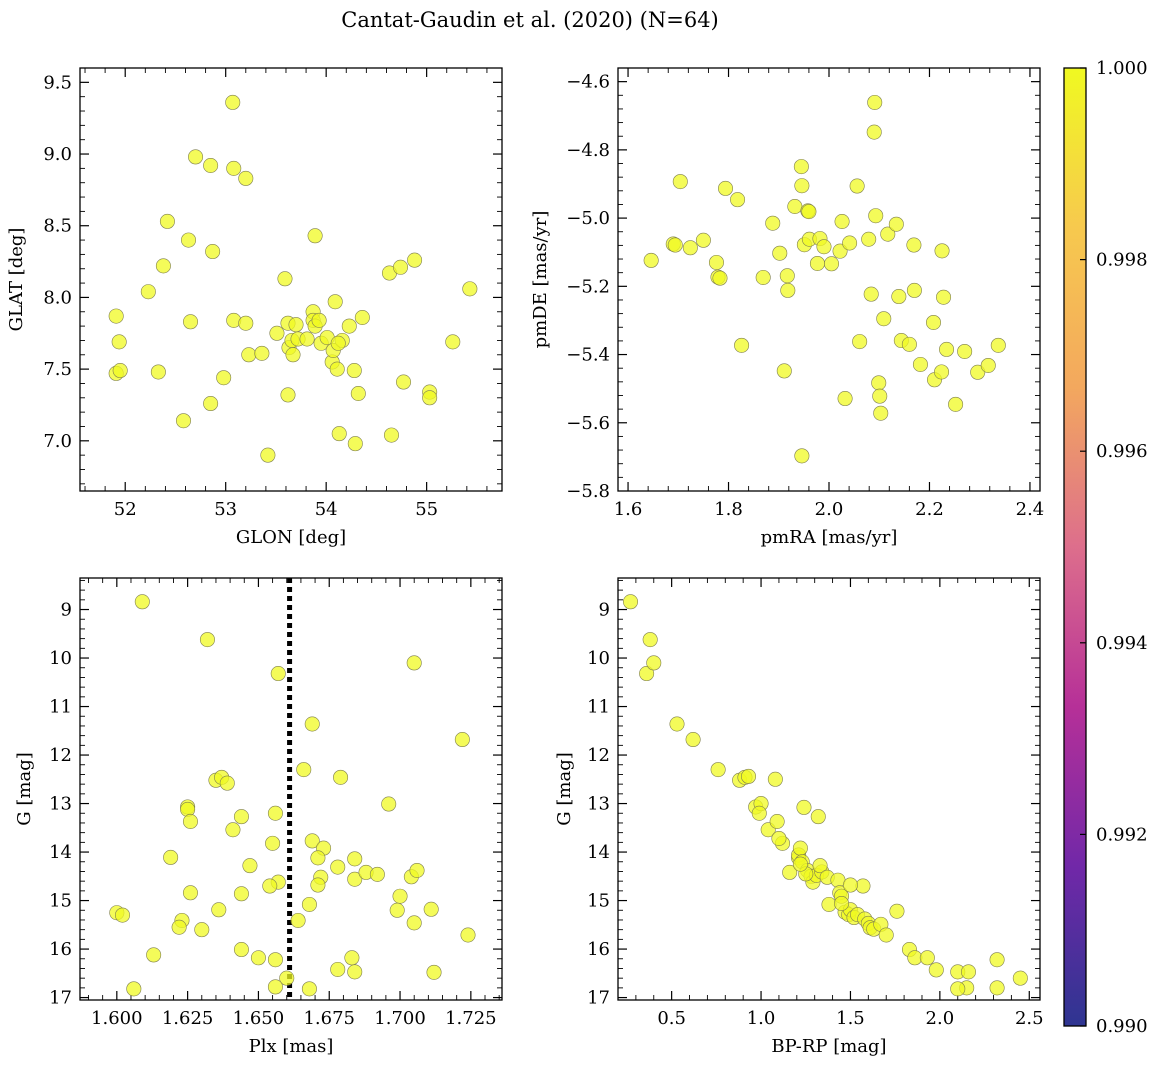 This screenshot has width=1161, height=1067. Describe the element at coordinates (60, 949) in the screenshot. I see `y-tick-label: 16` at that location.